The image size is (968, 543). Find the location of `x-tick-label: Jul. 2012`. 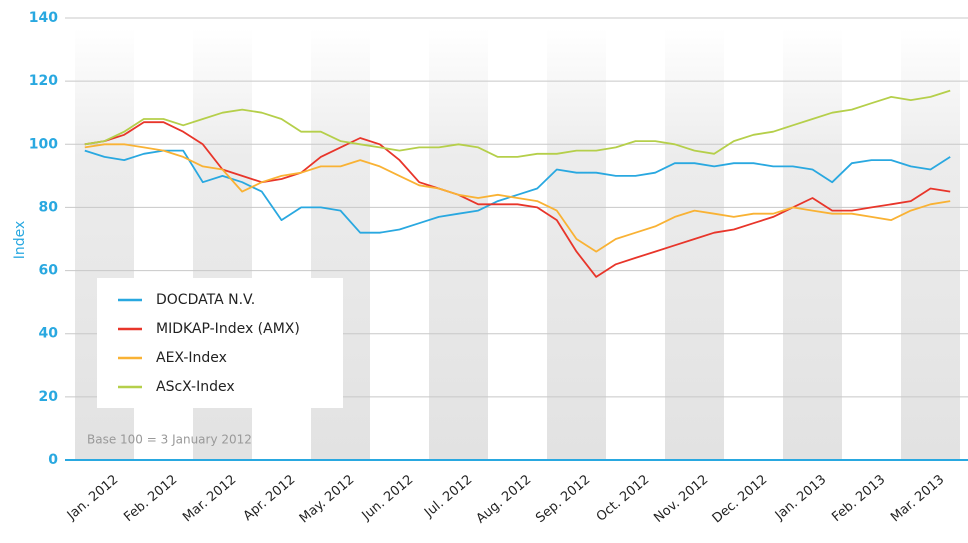

x-tick-label: Jul. 2012 is located at coordinates (448, 496).